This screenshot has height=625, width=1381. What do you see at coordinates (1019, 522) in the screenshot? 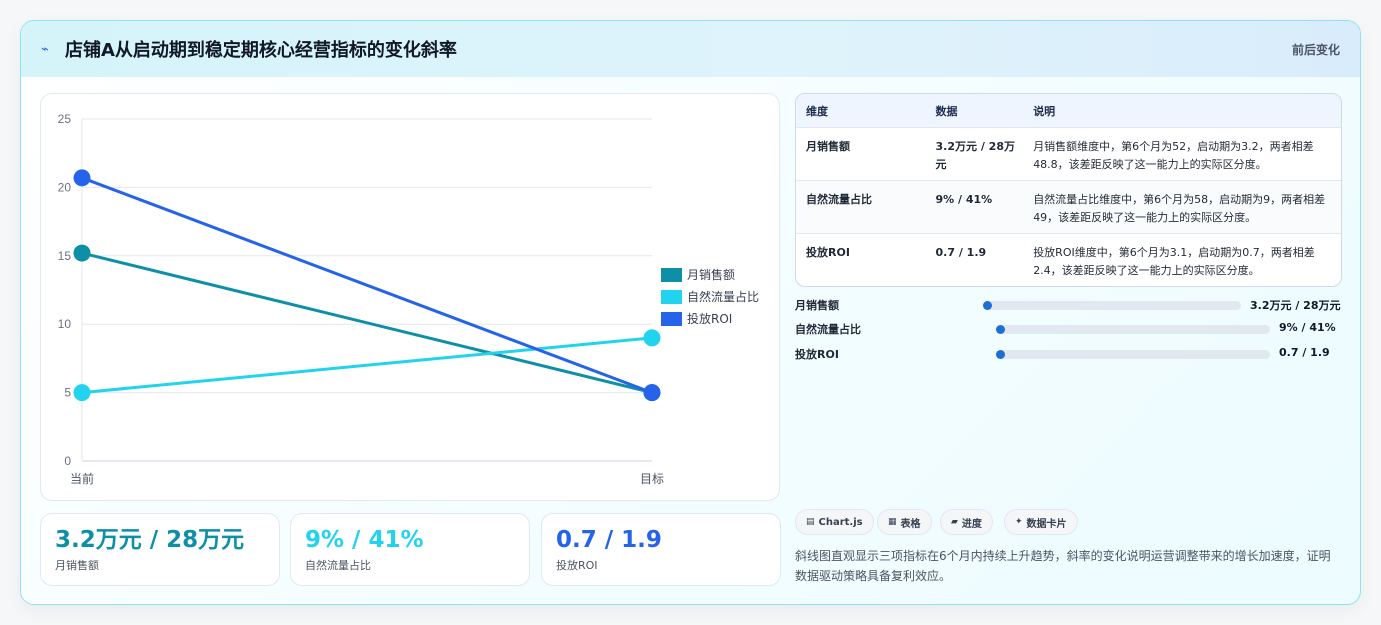
I see `sparkle-icon: ✦` at bounding box center [1019, 522].